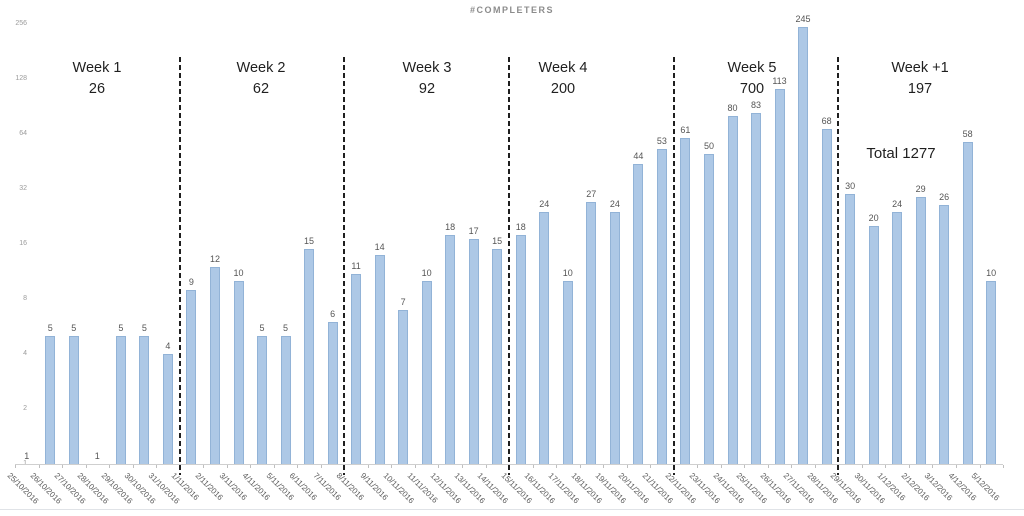  Describe the element at coordinates (261, 79) in the screenshot. I see `week-annotation: Week 2 62` at that location.